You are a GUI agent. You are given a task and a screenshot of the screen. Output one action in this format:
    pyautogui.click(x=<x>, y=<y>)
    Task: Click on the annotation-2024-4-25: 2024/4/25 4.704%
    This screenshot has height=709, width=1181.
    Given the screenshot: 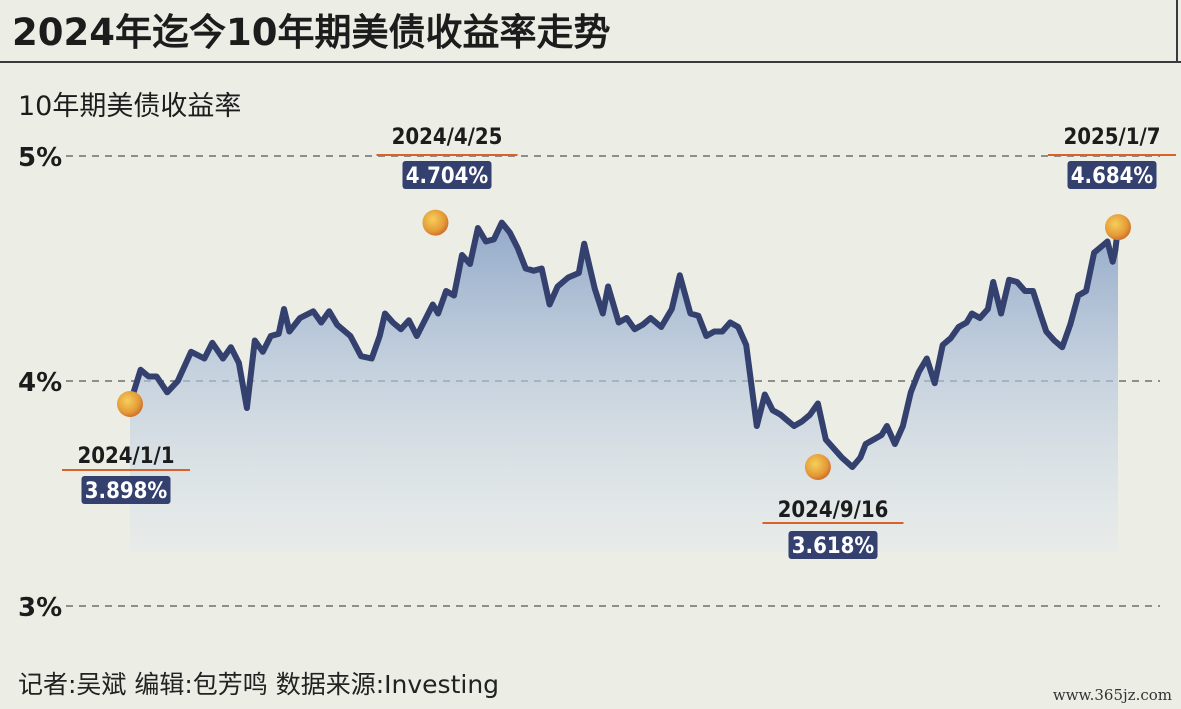 What is the action you would take?
    pyautogui.click(x=447, y=180)
    